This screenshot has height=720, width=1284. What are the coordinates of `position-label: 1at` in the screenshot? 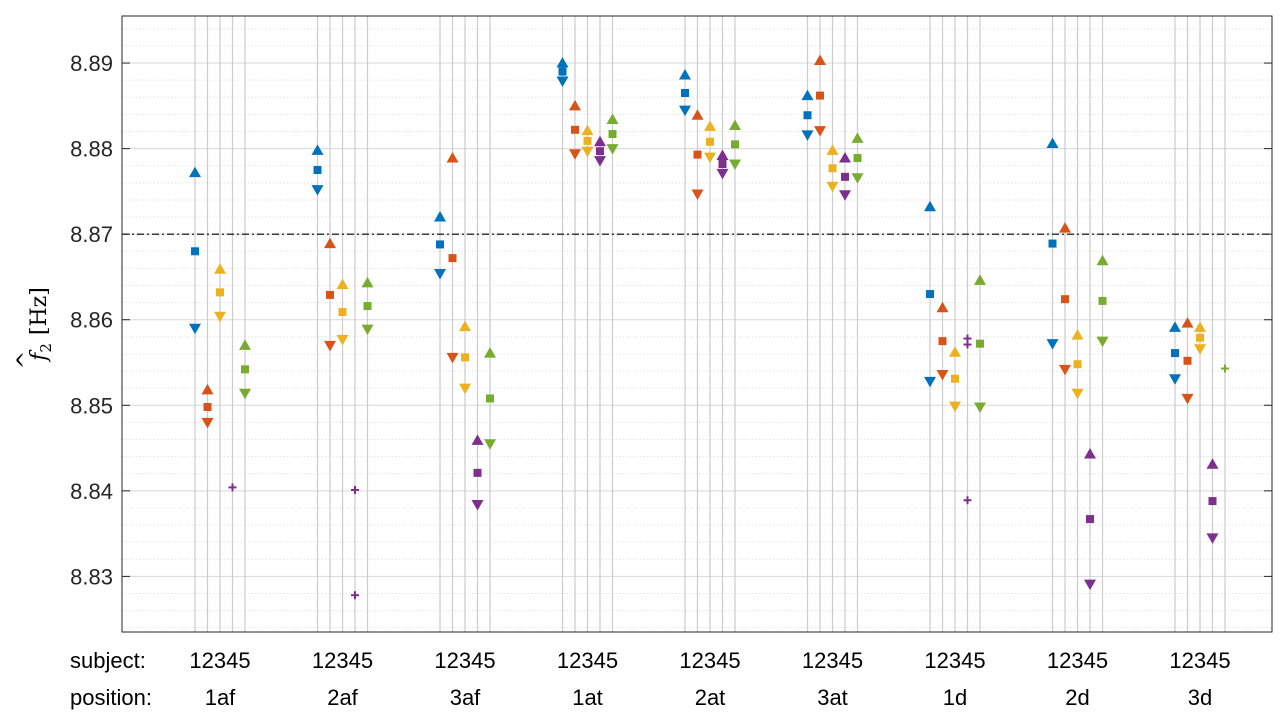 It's located at (587, 697).